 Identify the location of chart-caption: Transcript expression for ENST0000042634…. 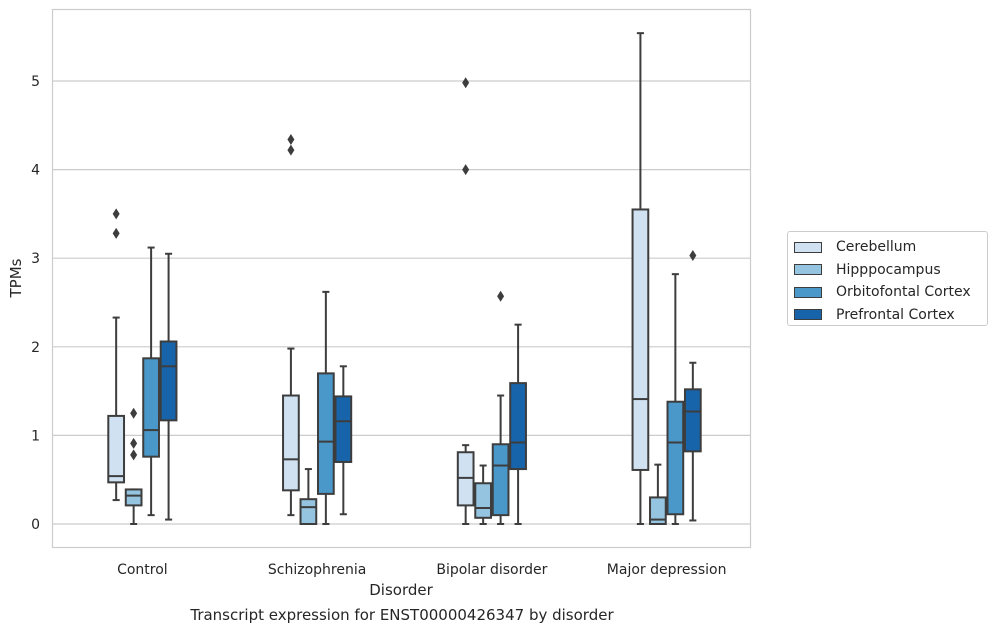
(402, 615).